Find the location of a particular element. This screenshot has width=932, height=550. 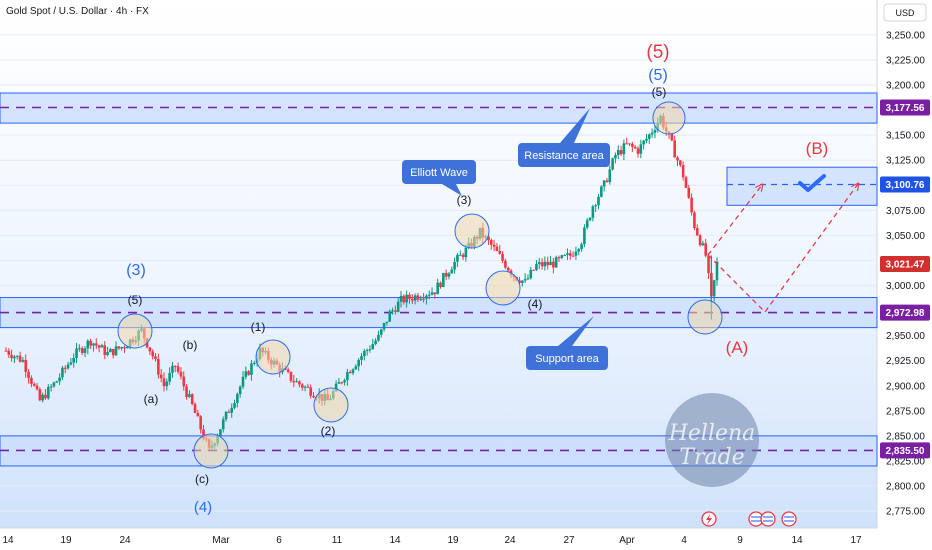

price-tags: 3,177.56 3,100.76 3,021.47 2,972.98 2,835.50 is located at coordinates (905, 279).